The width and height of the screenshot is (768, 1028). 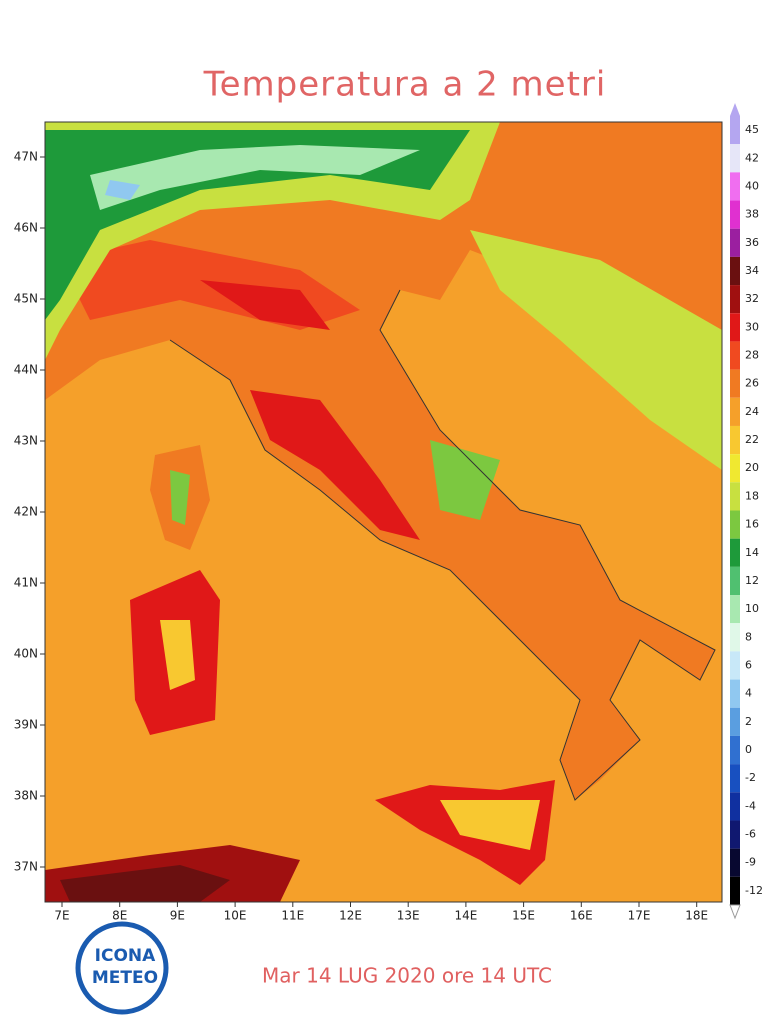 What do you see at coordinates (748, 664) in the screenshot?
I see `colorbar-label: 6` at bounding box center [748, 664].